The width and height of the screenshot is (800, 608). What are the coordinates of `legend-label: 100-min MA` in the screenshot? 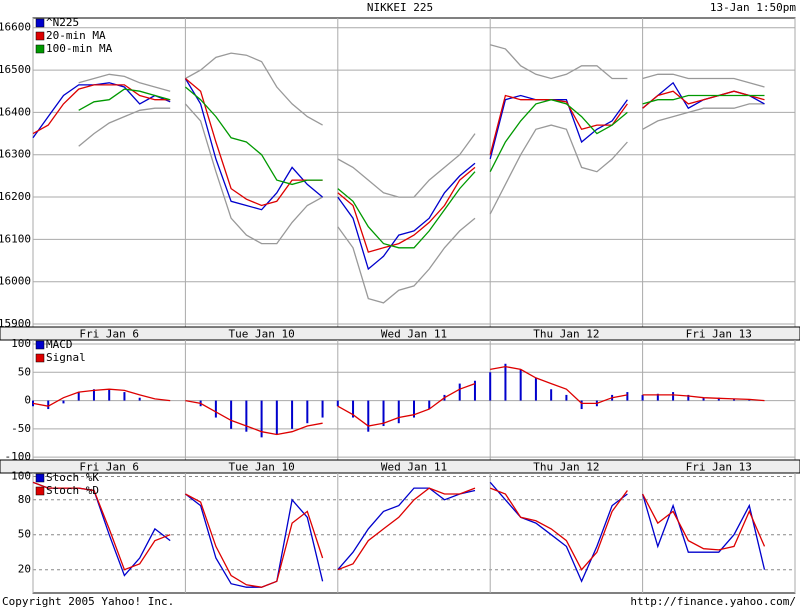 It's located at (79, 48).